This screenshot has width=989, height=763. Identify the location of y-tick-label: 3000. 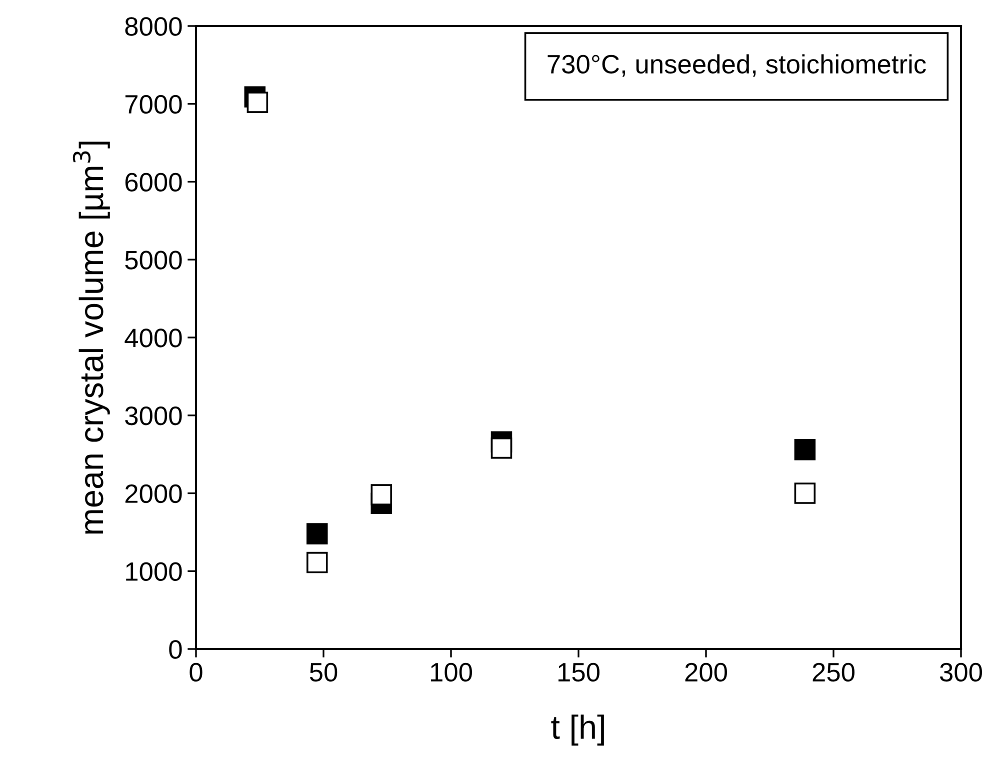
(153, 416).